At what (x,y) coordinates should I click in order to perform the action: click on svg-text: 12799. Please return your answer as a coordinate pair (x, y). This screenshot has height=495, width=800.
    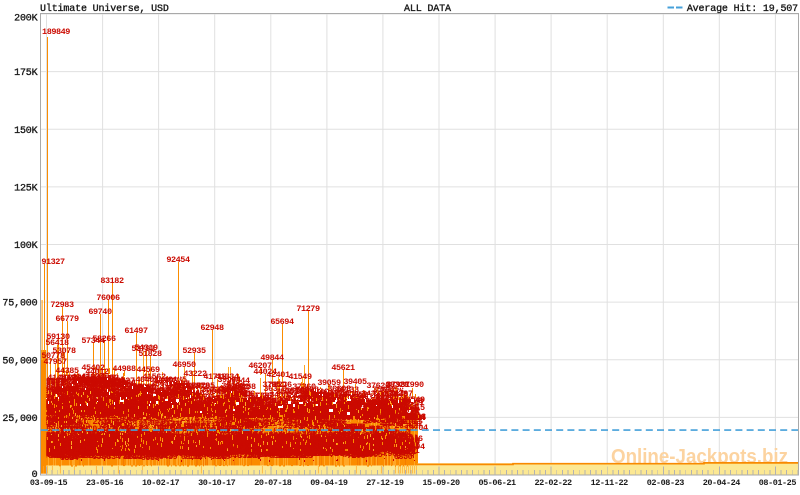
    Looking at the image, I should click on (117, 444).